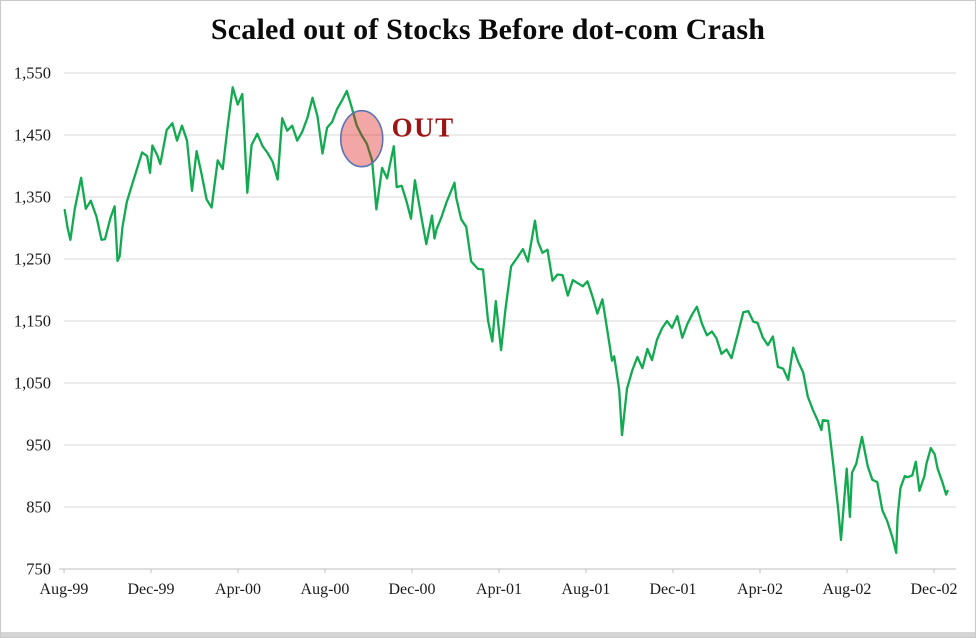 This screenshot has height=638, width=976. Describe the element at coordinates (32, 383) in the screenshot. I see `y-axis-tick-label: 1,050` at that location.